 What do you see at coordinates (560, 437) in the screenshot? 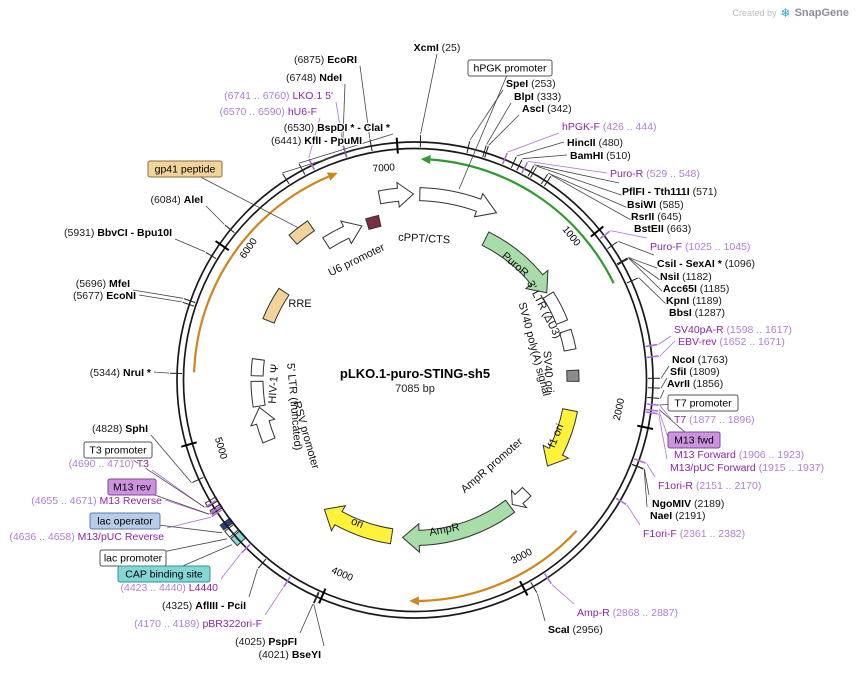
I see `feature-f1-ori` at bounding box center [560, 437].